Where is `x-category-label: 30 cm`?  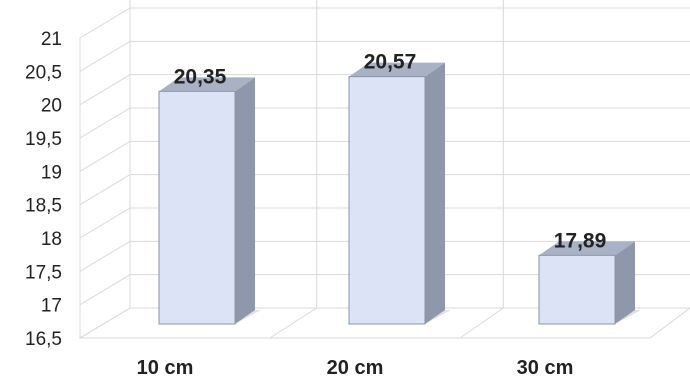
x-category-label: 30 cm is located at coordinates (545, 368).